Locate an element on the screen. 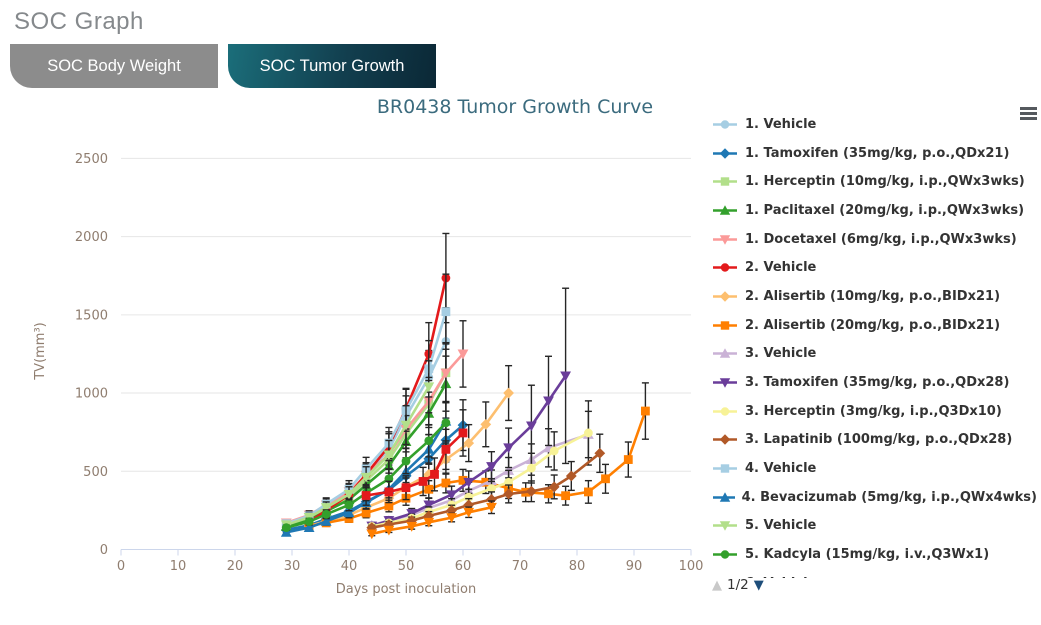  legend-item-label: 2. Alisertib (10mg/kg, p.o.,BIDx21) is located at coordinates (873, 296).